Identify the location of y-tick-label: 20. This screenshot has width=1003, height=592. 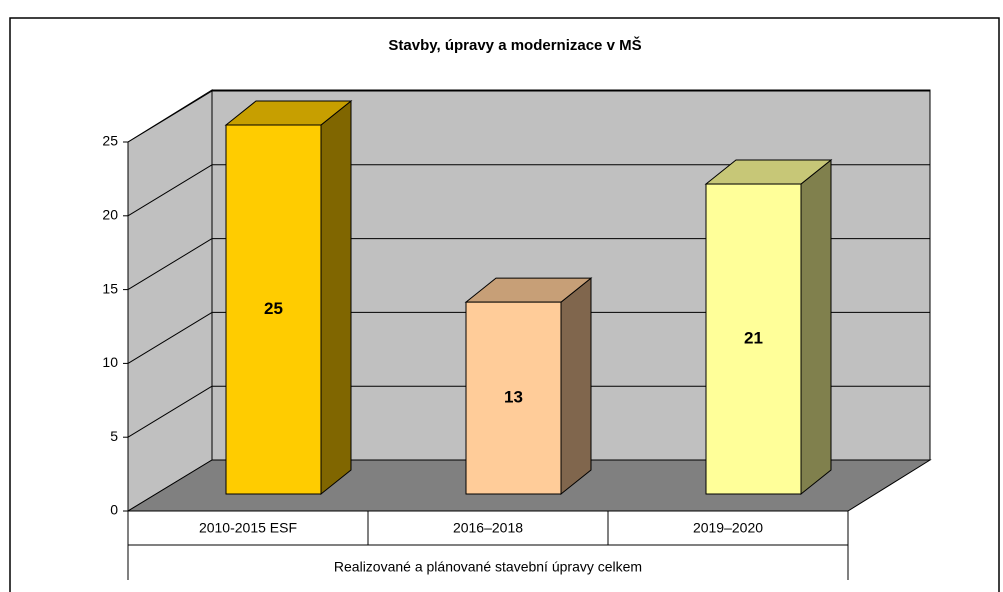
(110, 215).